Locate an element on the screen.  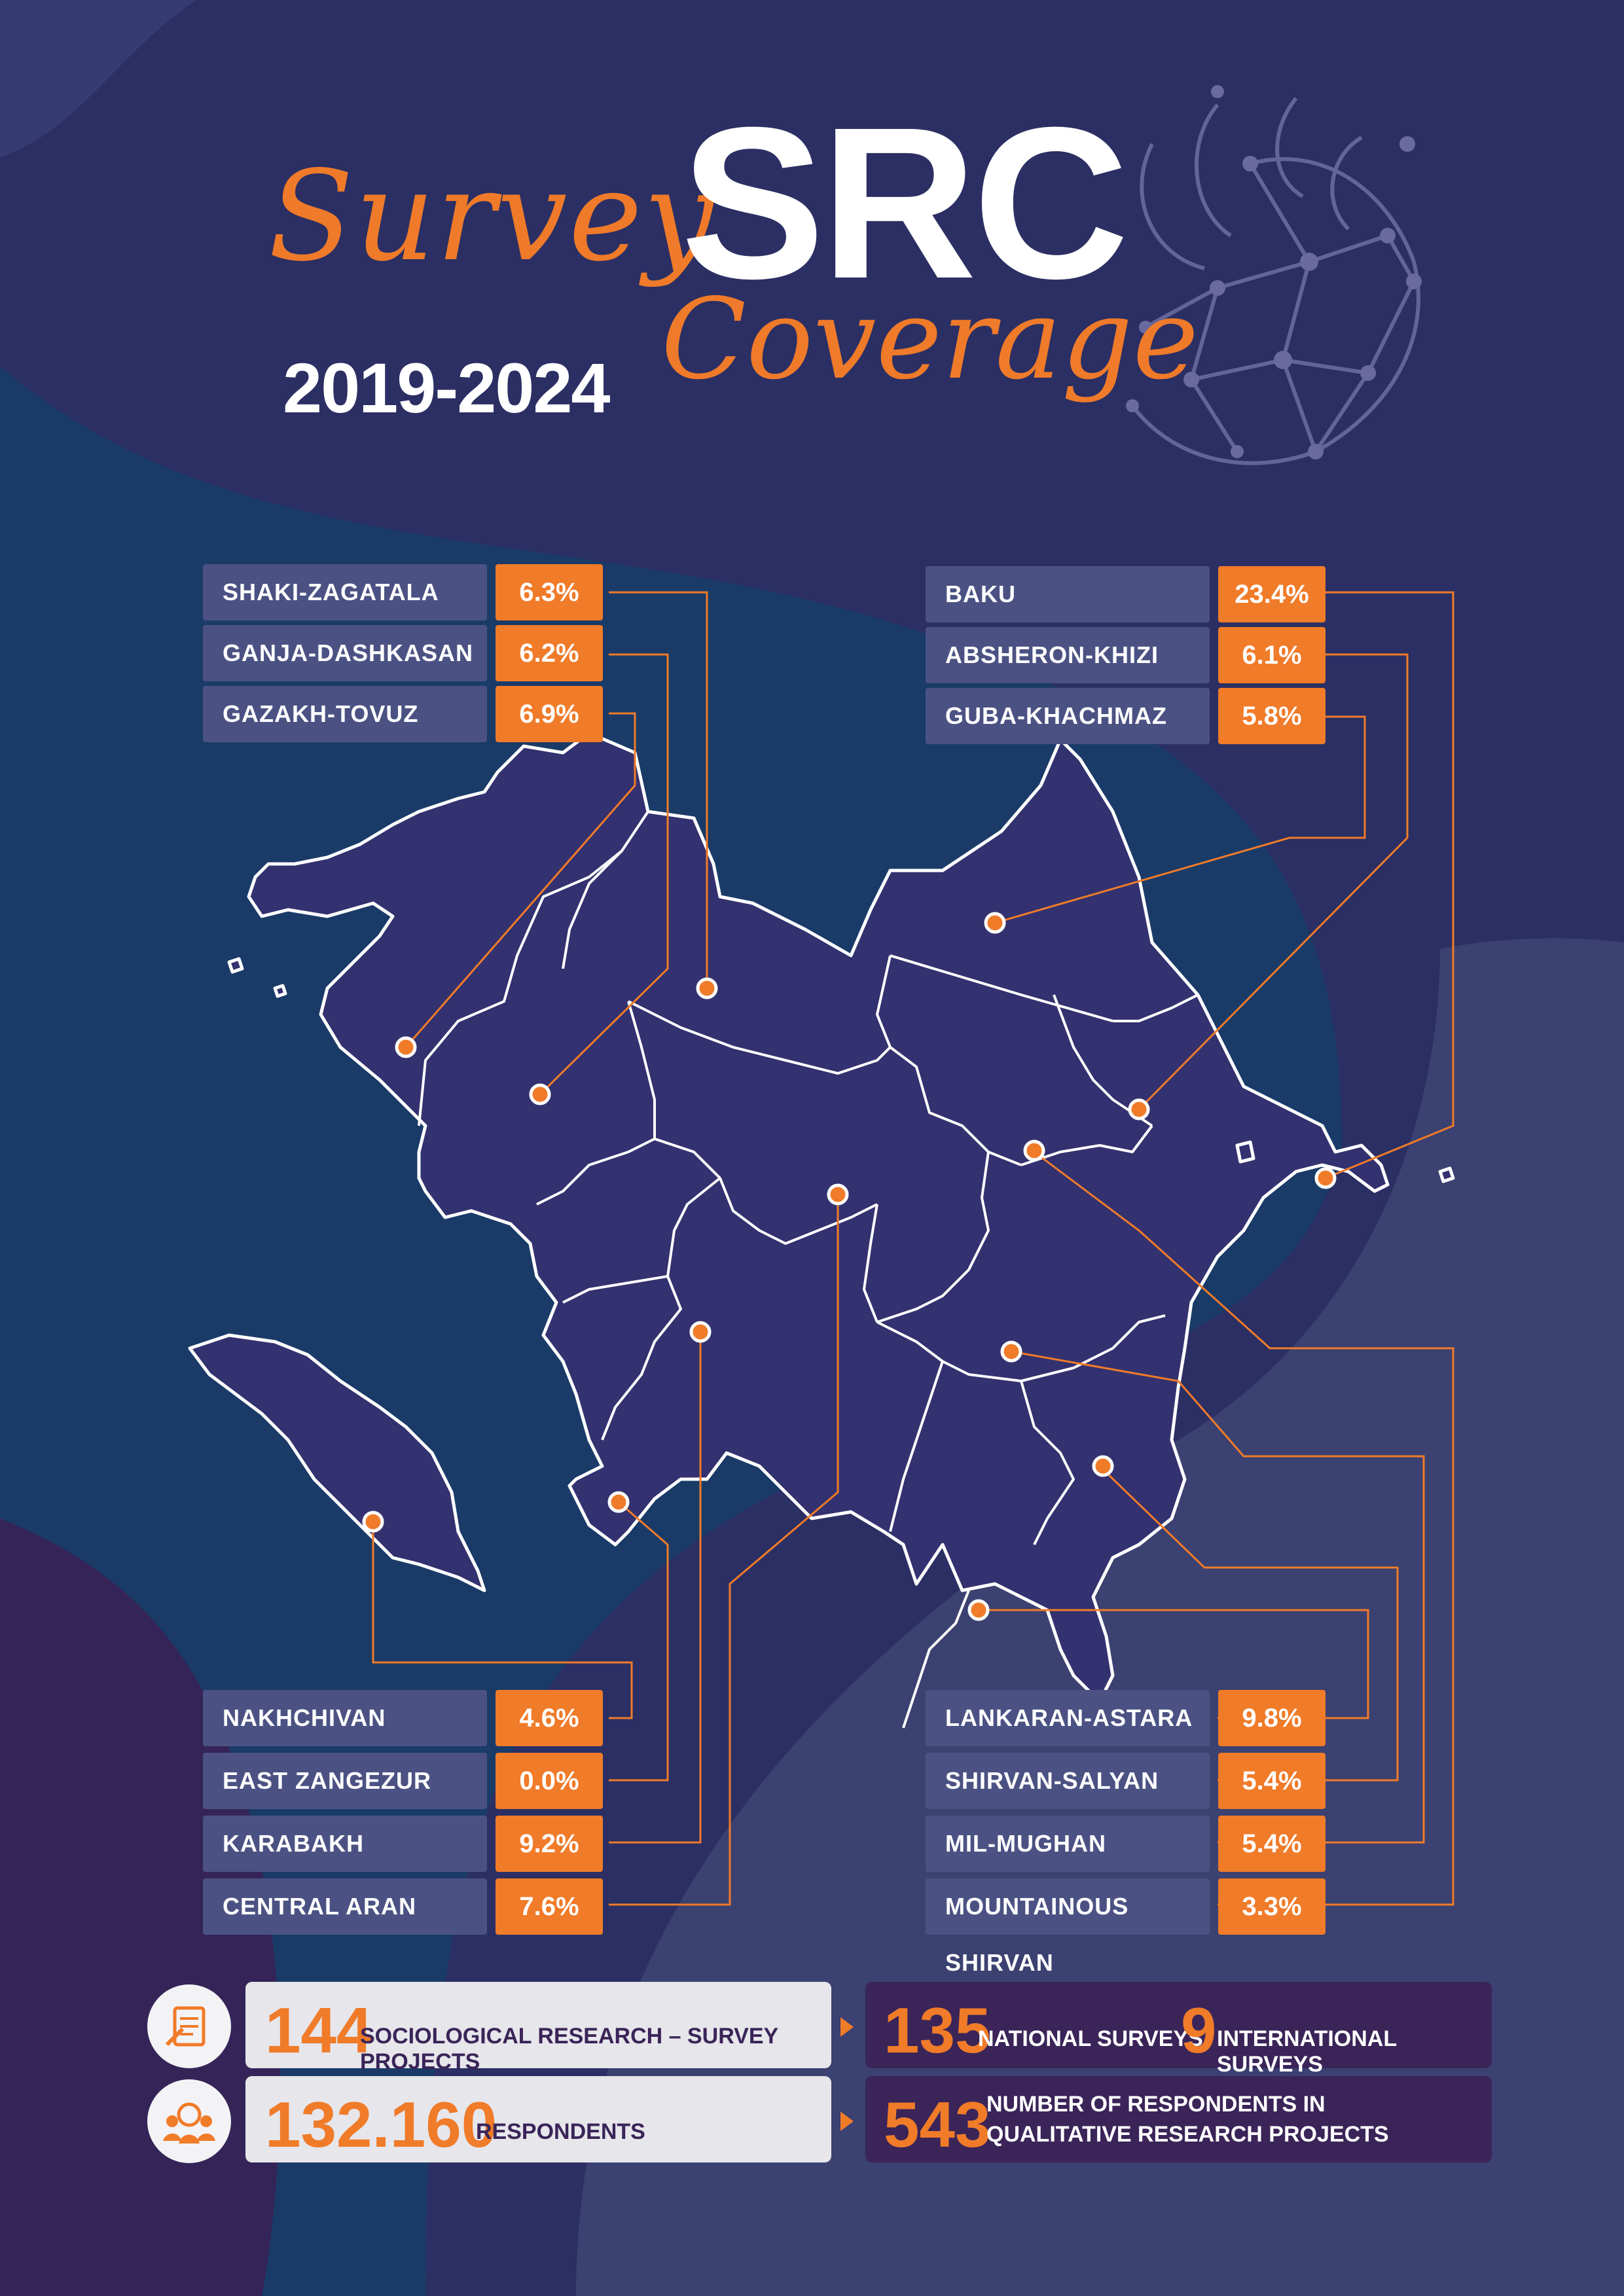
international-number: 9 is located at coordinates (1199, 2030).